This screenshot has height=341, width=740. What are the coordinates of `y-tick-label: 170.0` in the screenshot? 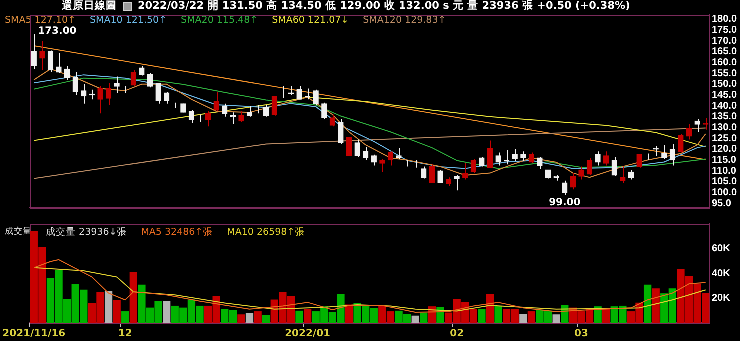 It's located at (725, 41).